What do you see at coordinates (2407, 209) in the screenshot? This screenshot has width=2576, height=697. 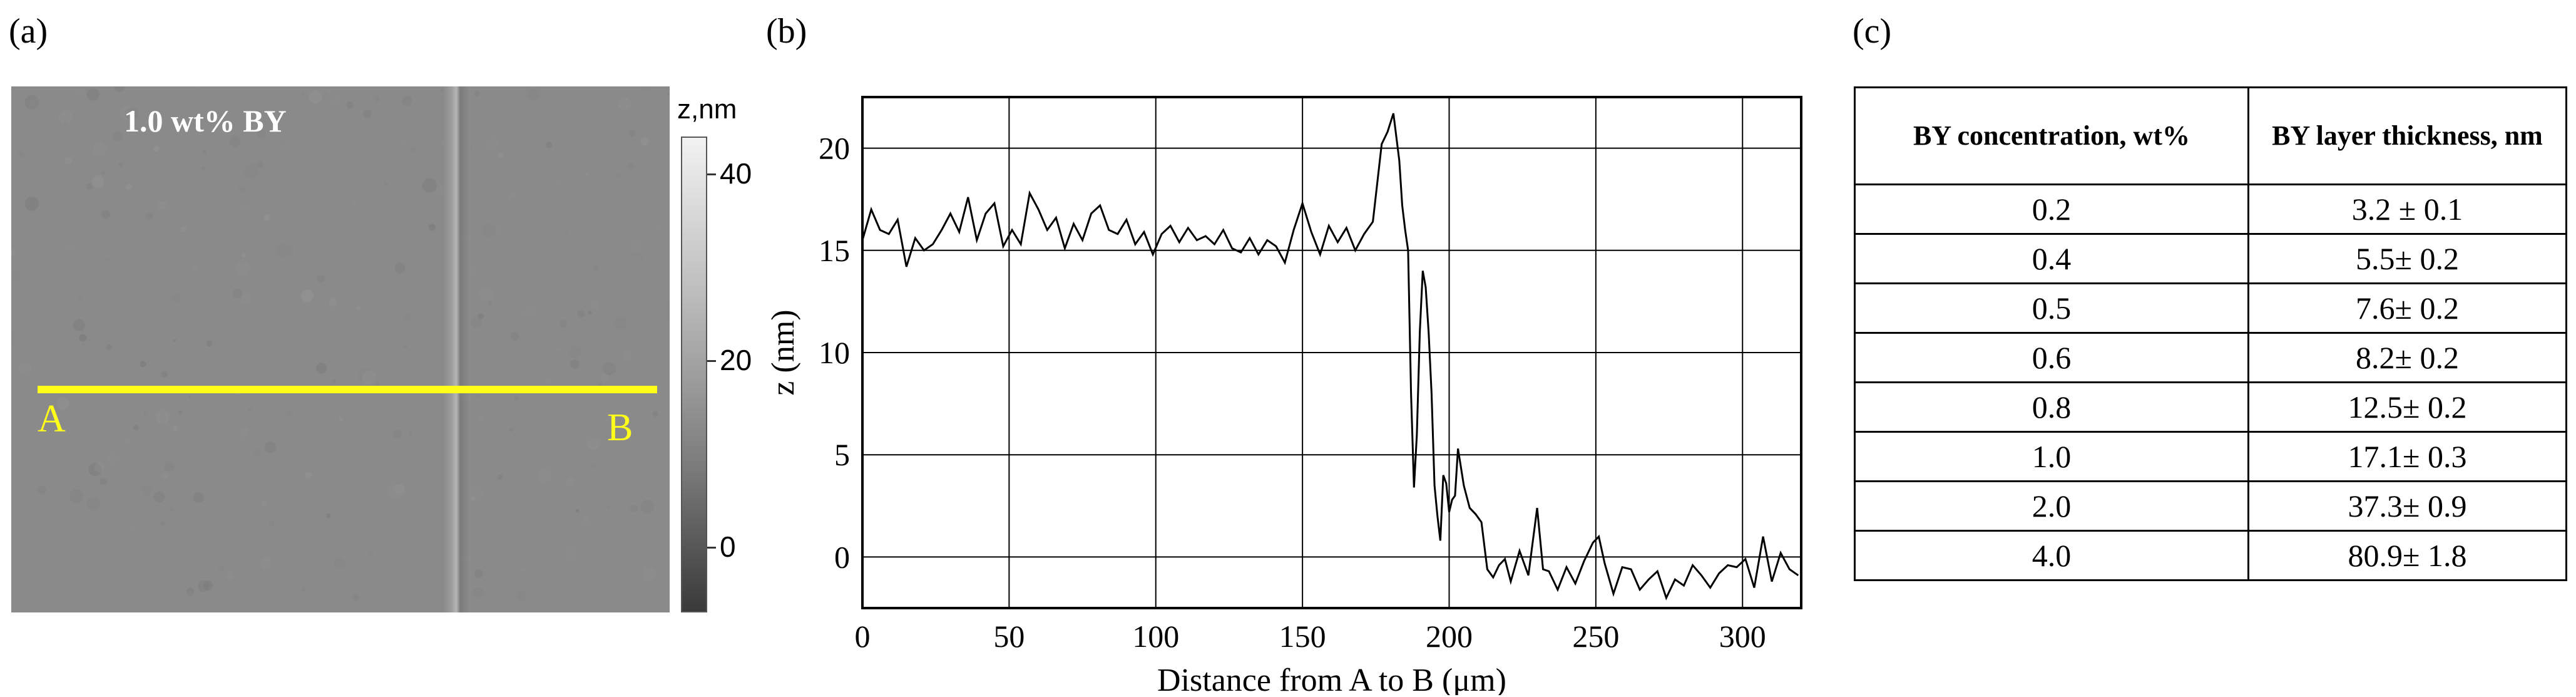 I see `cell-thickness: 3.2 ± 0.1` at bounding box center [2407, 209].